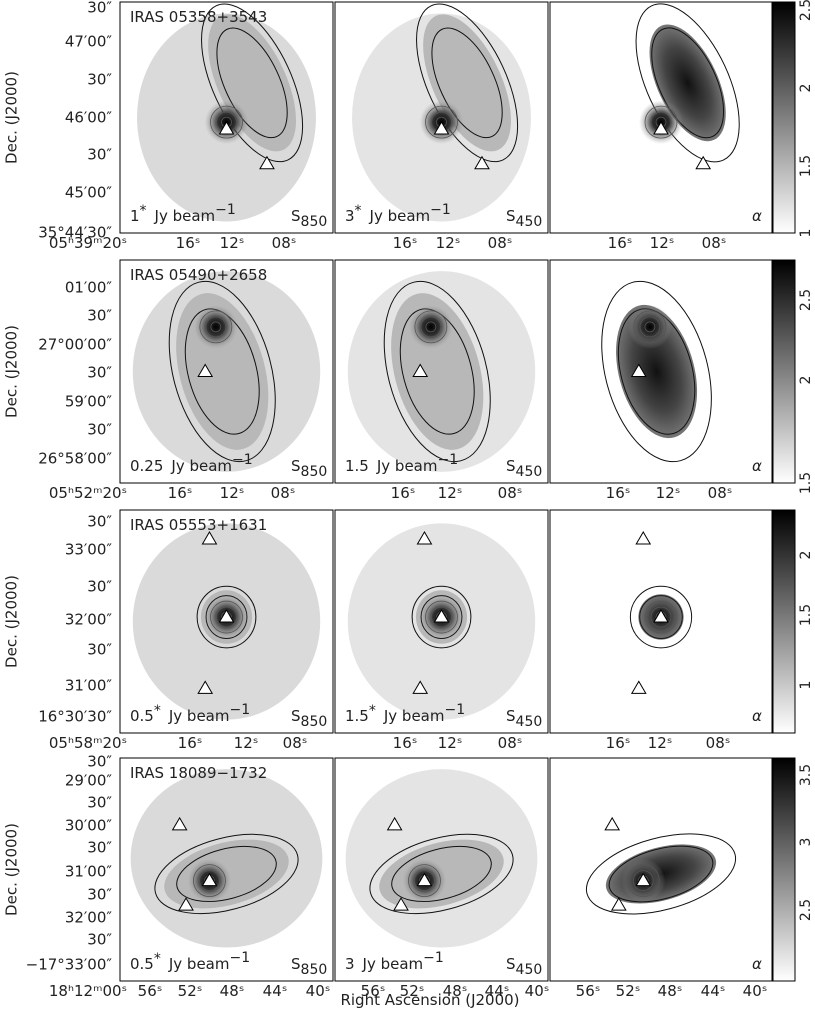  I want to click on scale-value: 1, so click(135, 216).